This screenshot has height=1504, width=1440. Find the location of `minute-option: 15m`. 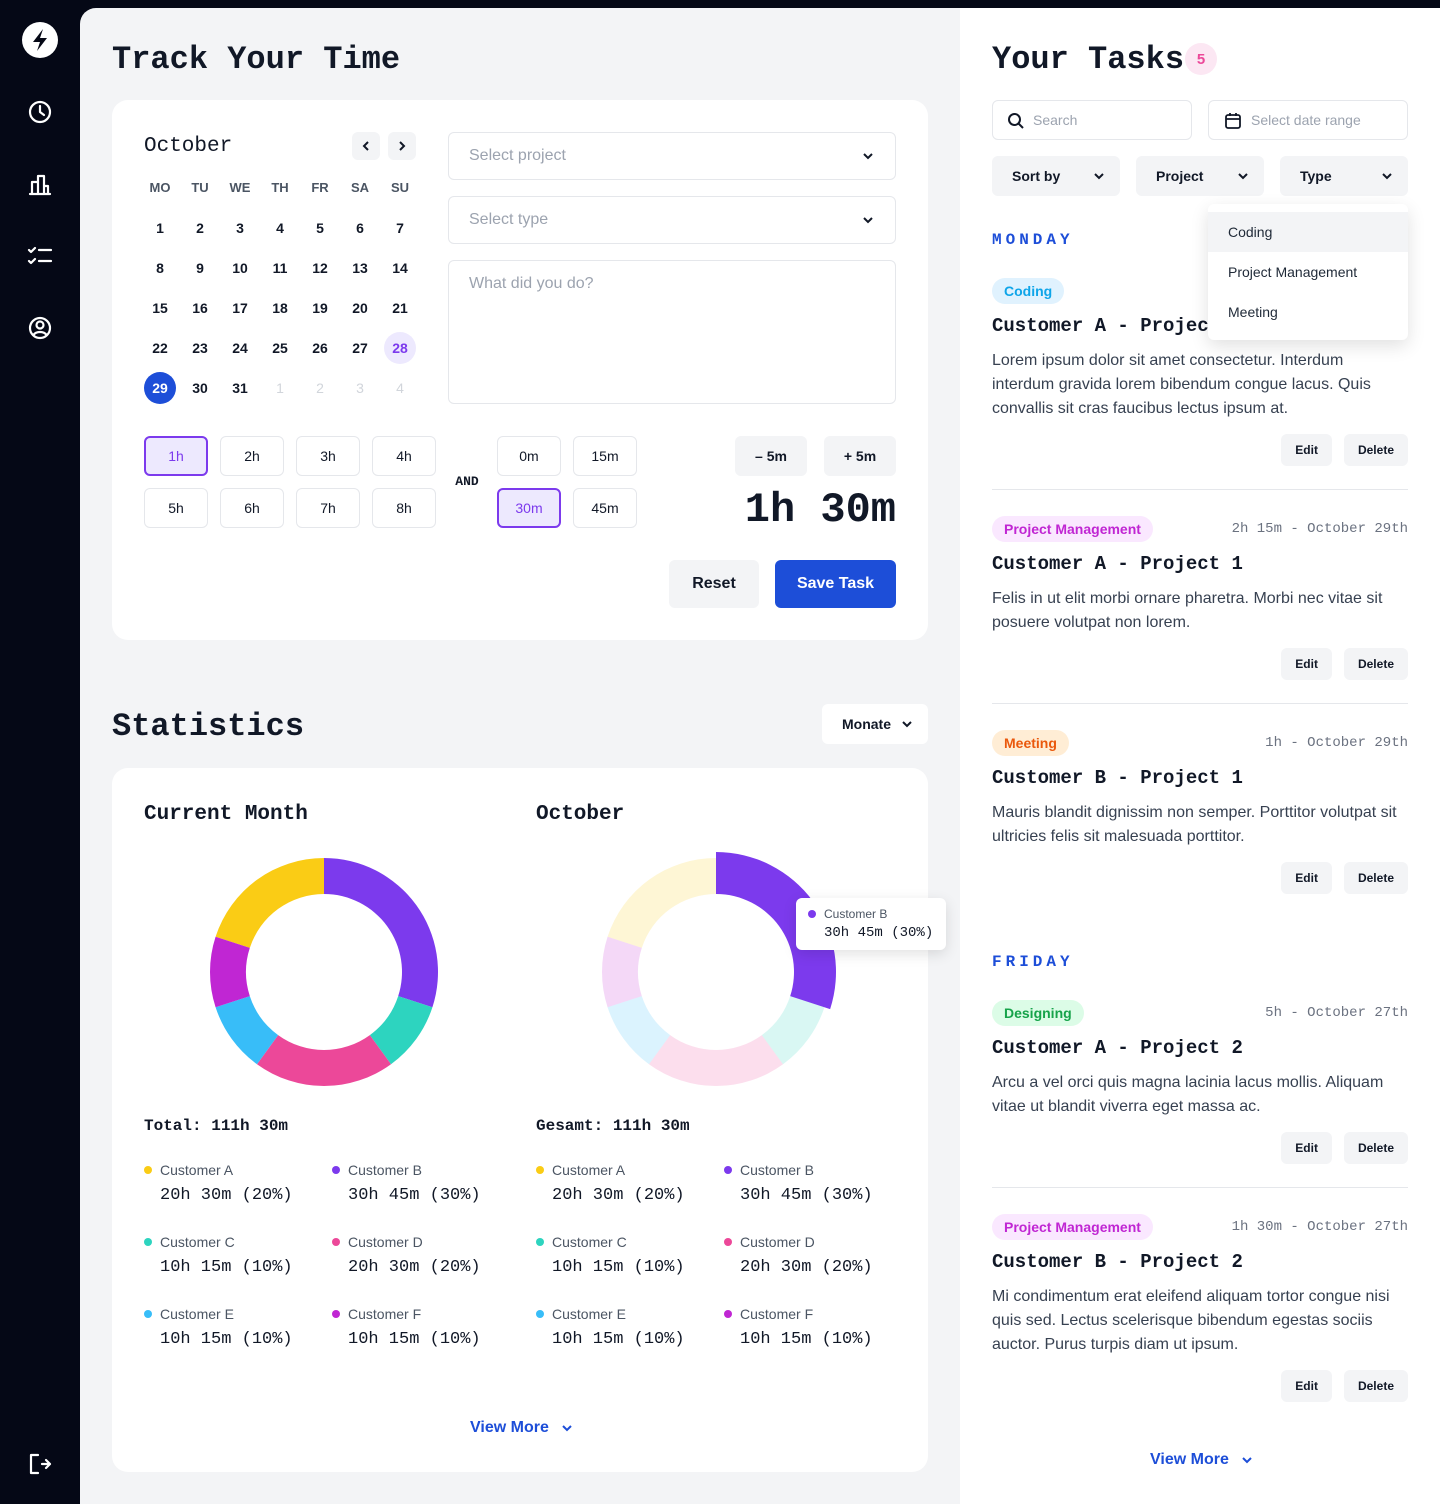

minute-option: 15m is located at coordinates (605, 456).